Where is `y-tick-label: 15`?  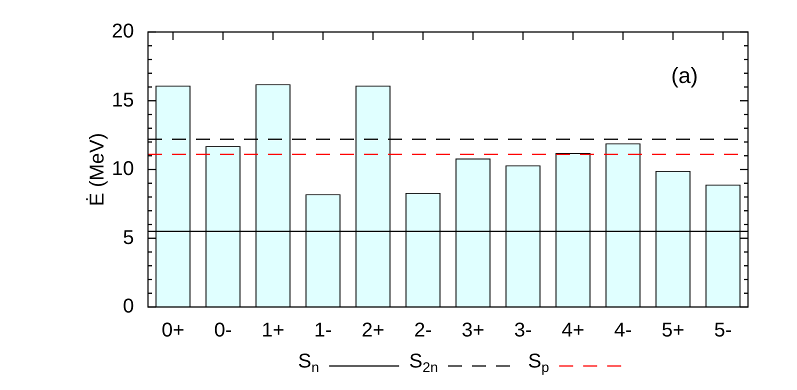
y-tick-label: 15 is located at coordinates (123, 100).